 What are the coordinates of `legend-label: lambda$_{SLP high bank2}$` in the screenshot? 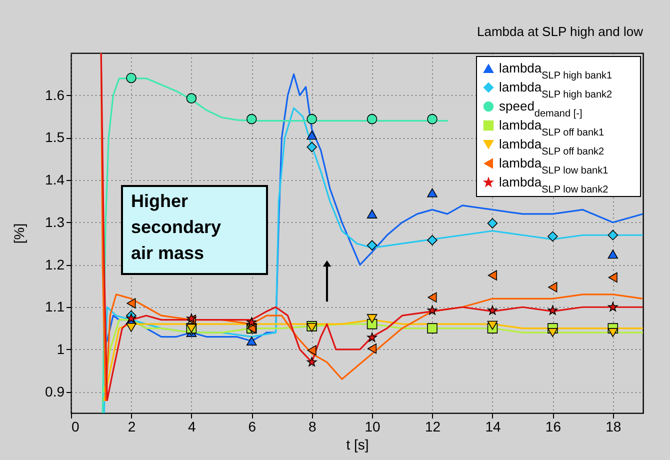 It's located at (556, 90).